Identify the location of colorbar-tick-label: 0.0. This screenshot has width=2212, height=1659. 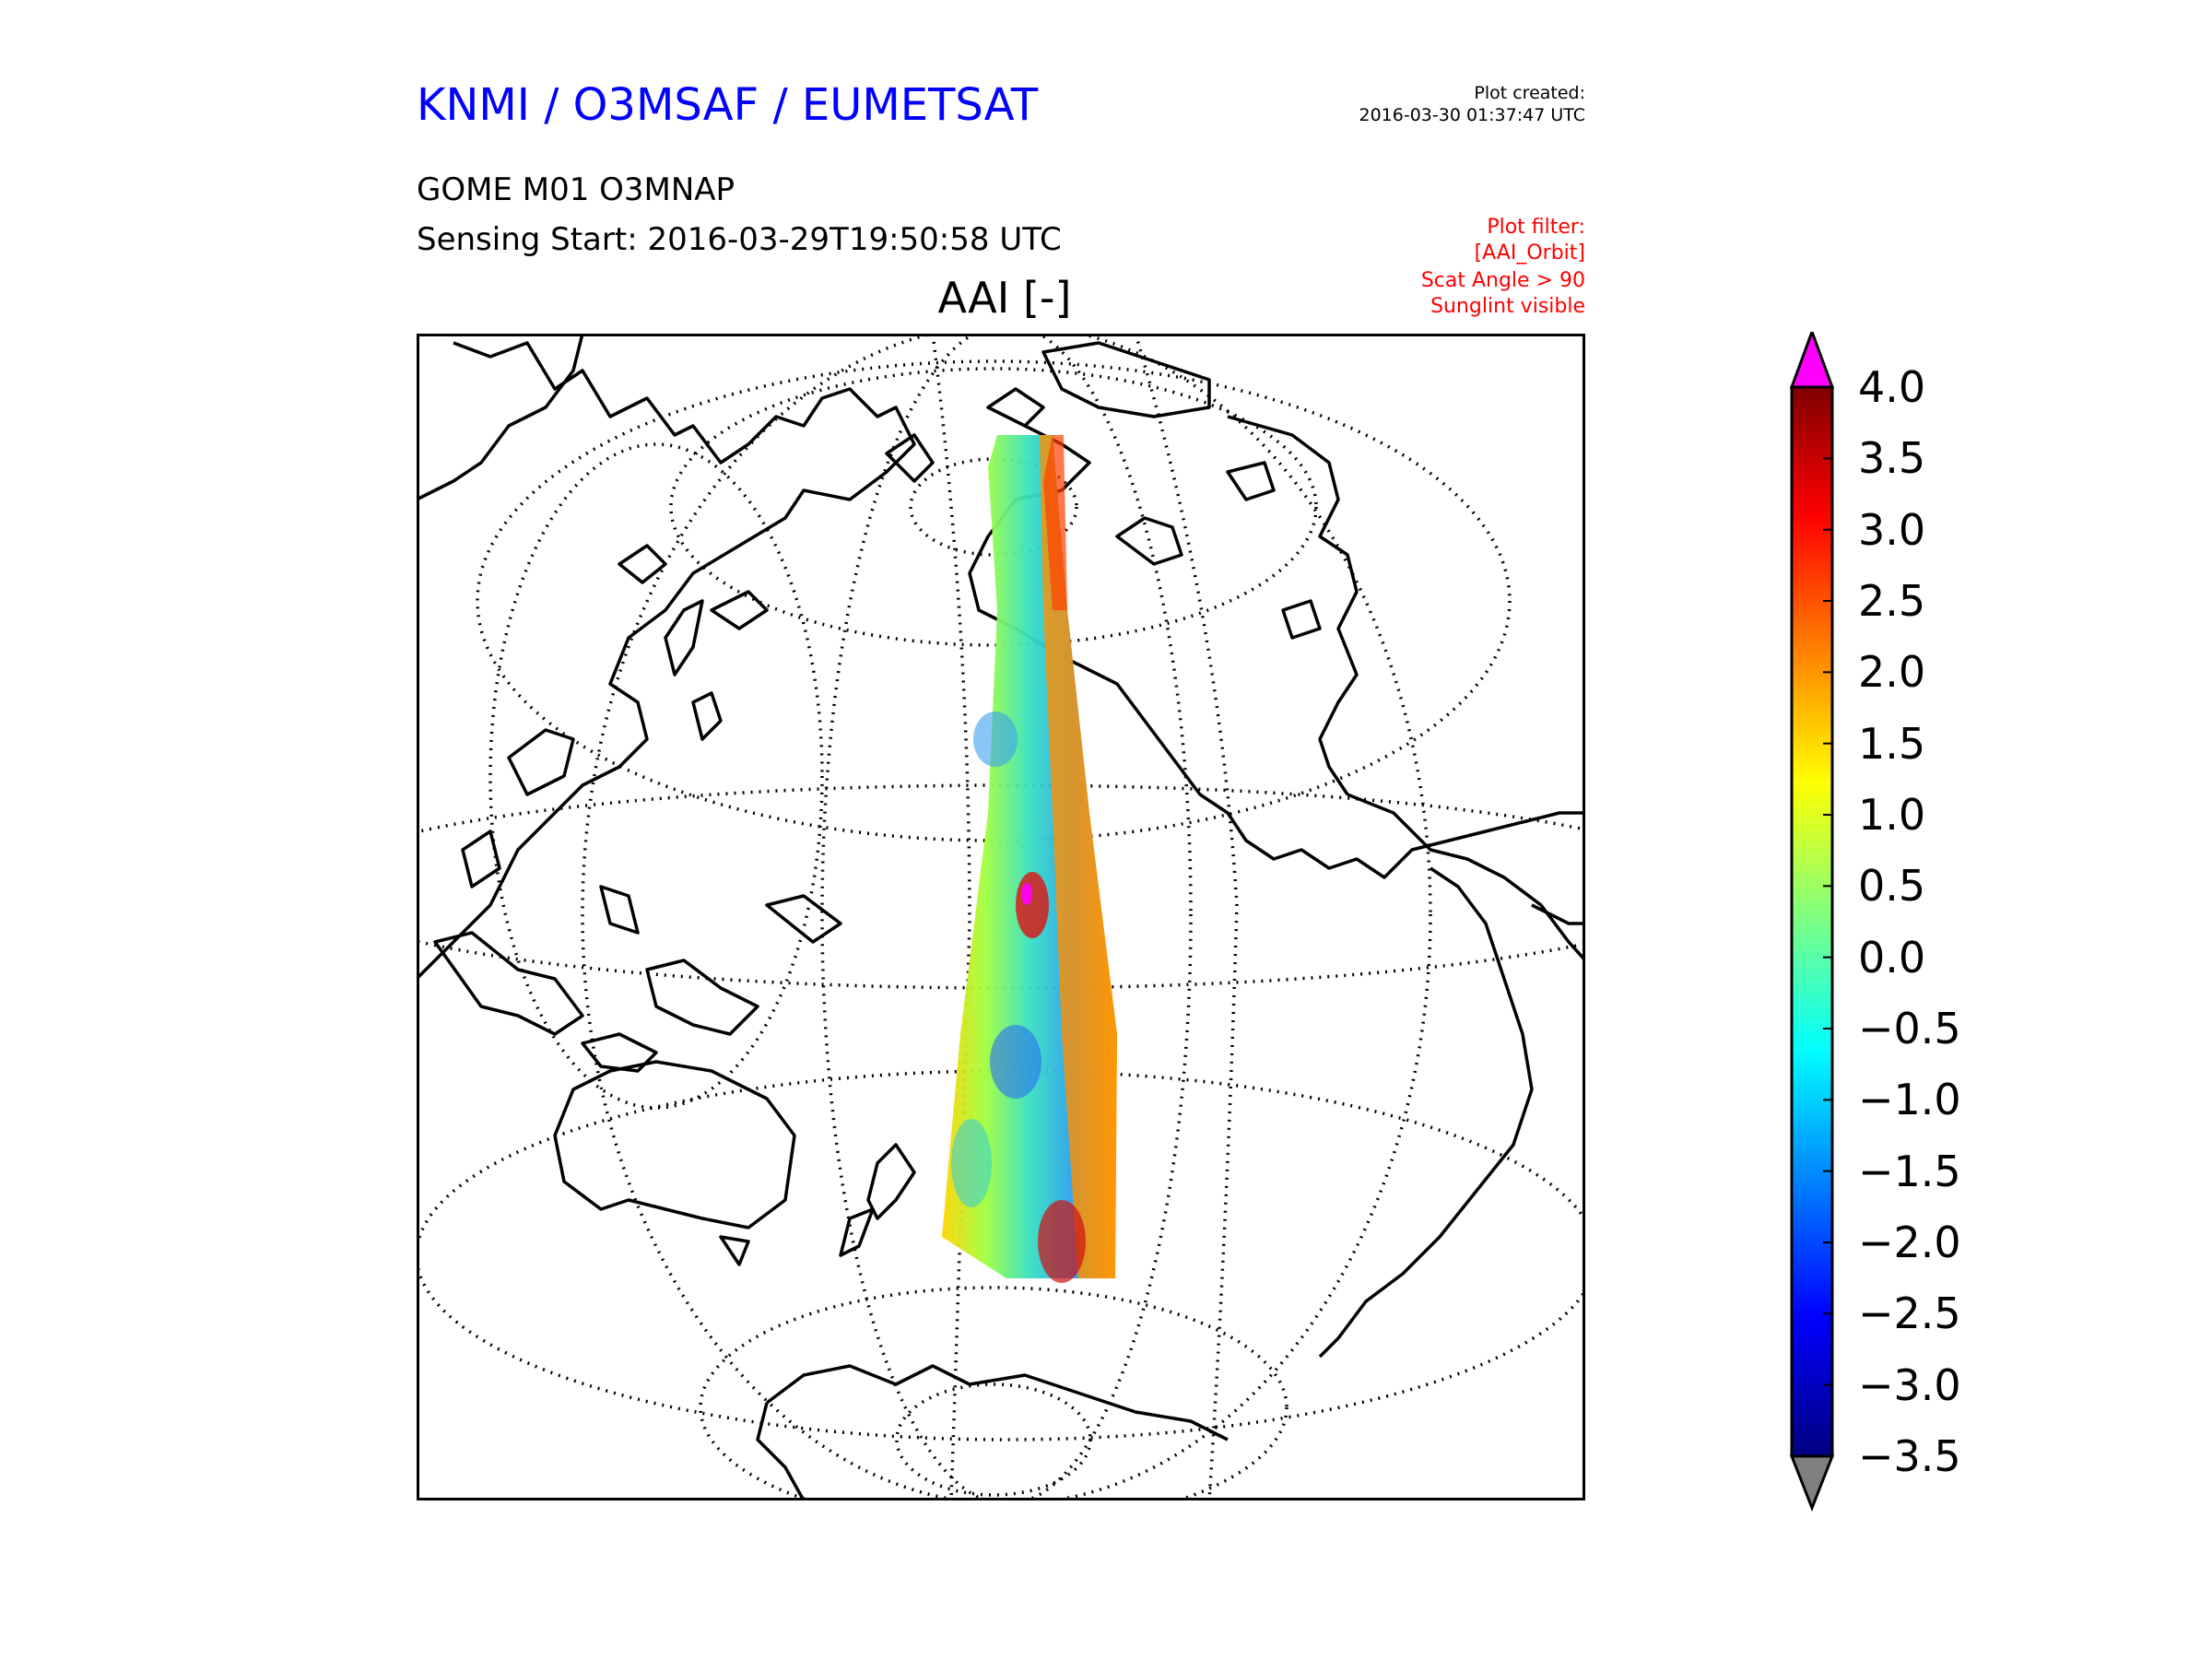
(1892, 957).